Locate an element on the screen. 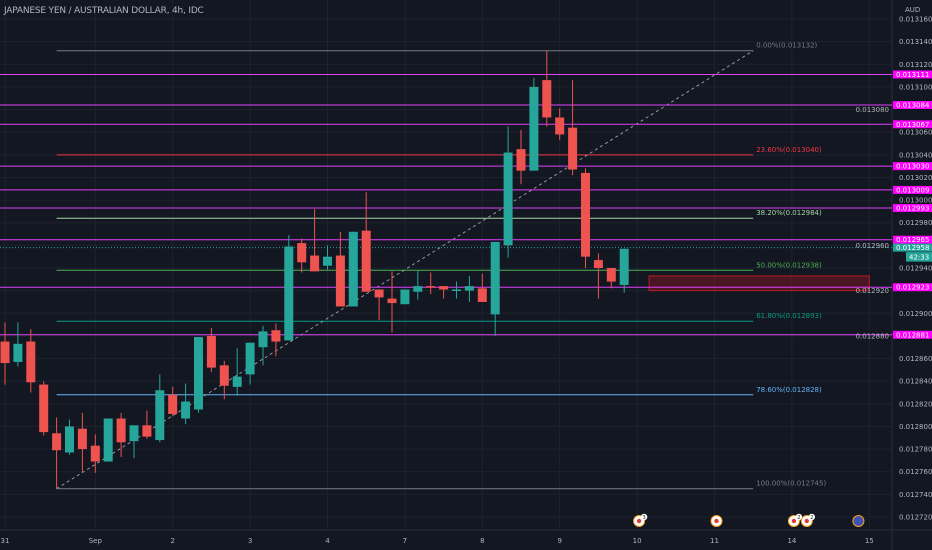 Image resolution: width=932 pixels, height=550 pixels. time-axis-tick: 14 is located at coordinates (791, 541).